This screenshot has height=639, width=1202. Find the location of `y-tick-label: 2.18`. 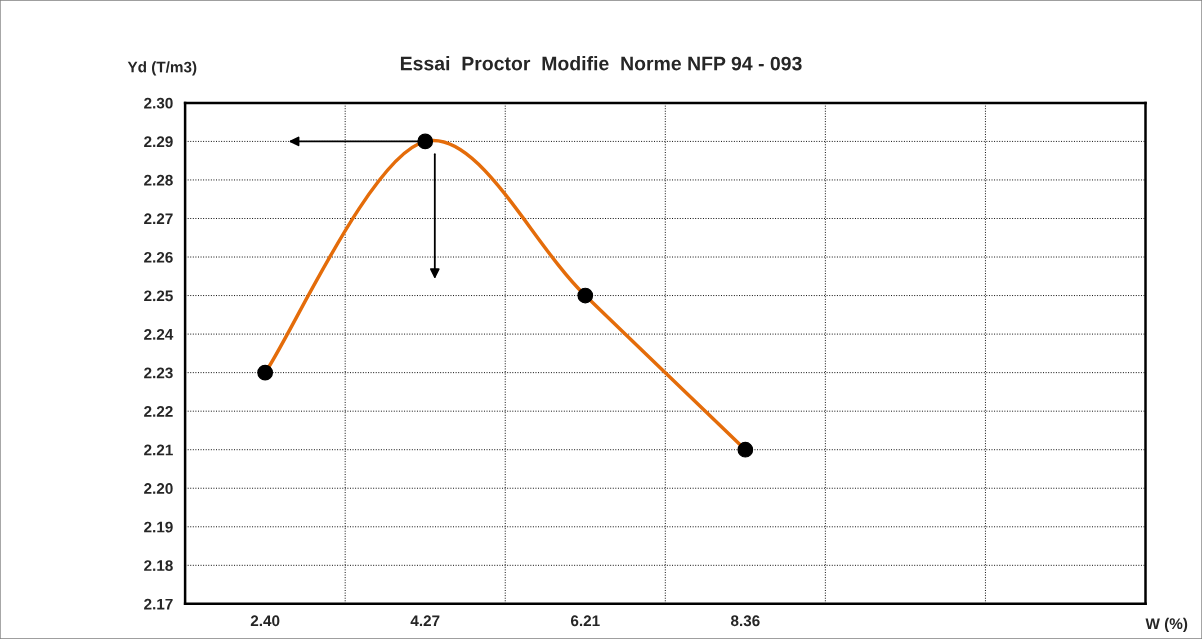

y-tick-label: 2.18 is located at coordinates (158, 565).